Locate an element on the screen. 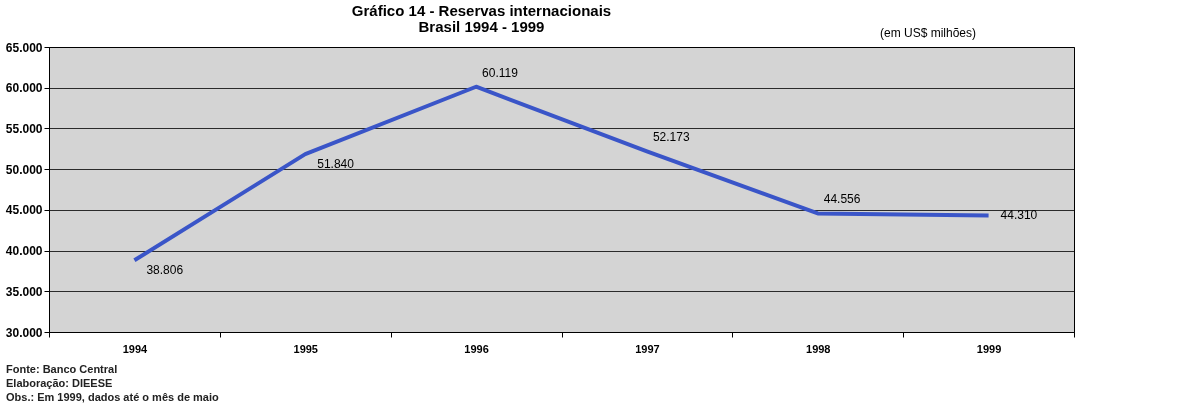 Image resolution: width=1180 pixels, height=411 pixels. chart-subtitle: Brasil 1994 - 1999 is located at coordinates (481, 26).